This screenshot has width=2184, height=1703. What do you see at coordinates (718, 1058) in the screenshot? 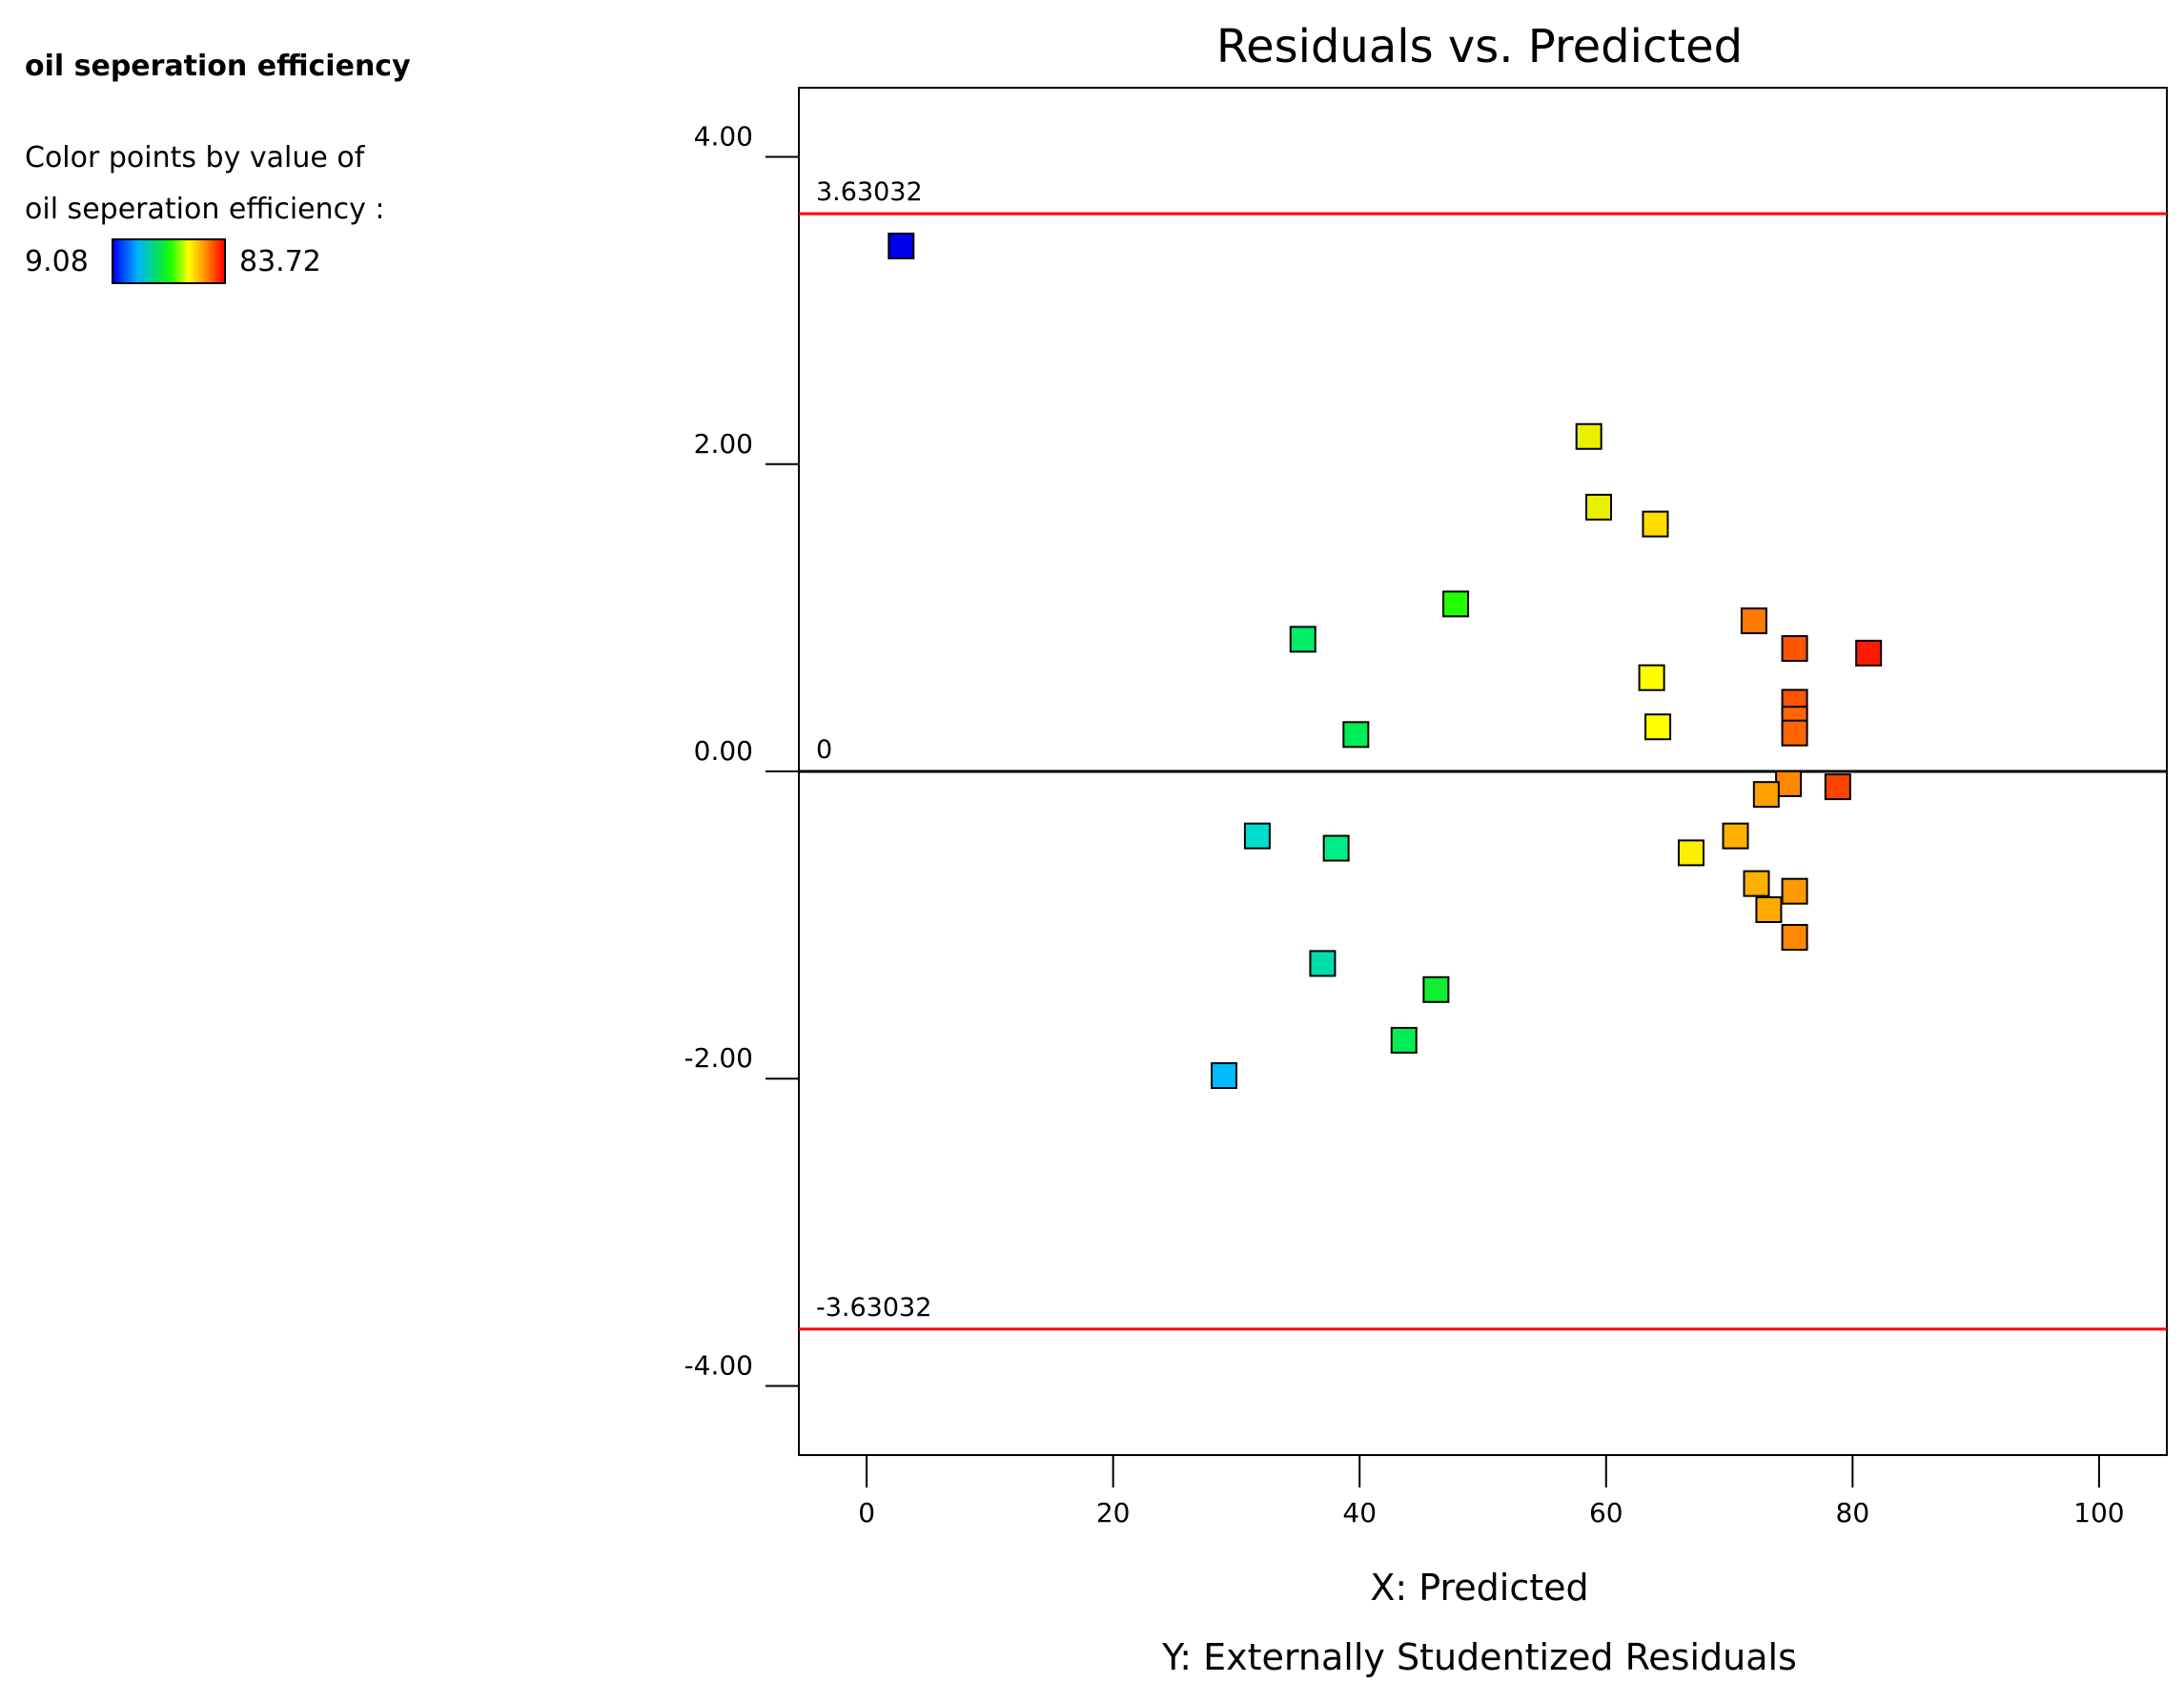
I see `y-tick-label: -2.00` at bounding box center [718, 1058].